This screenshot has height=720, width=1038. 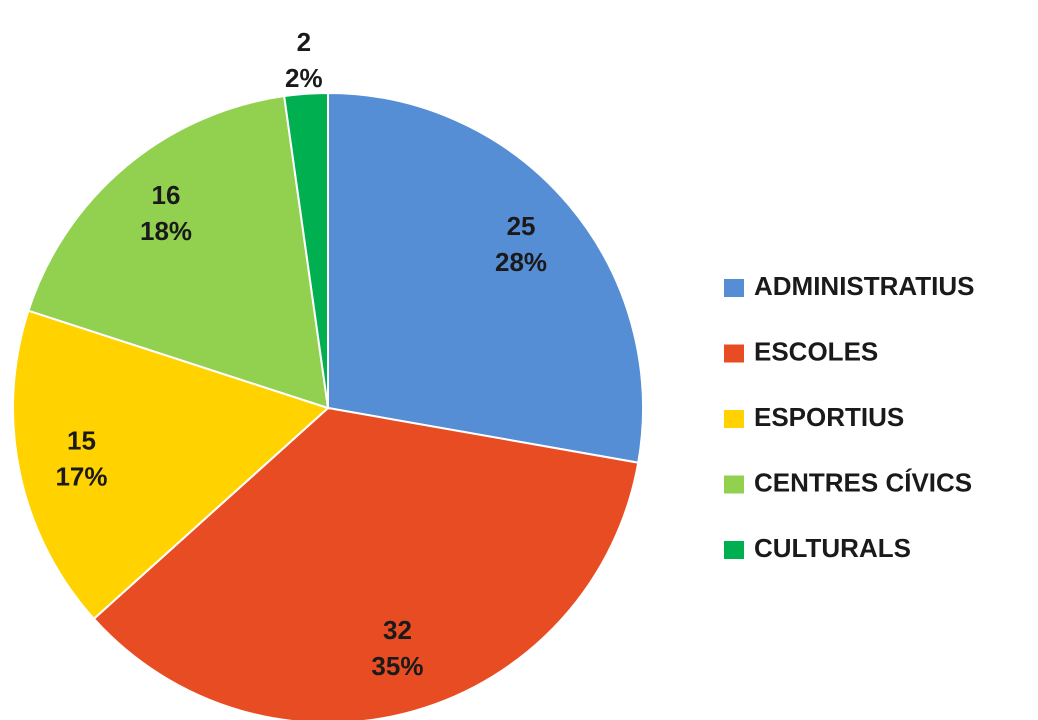 I want to click on percentage-label: 17%, so click(x=81, y=476).